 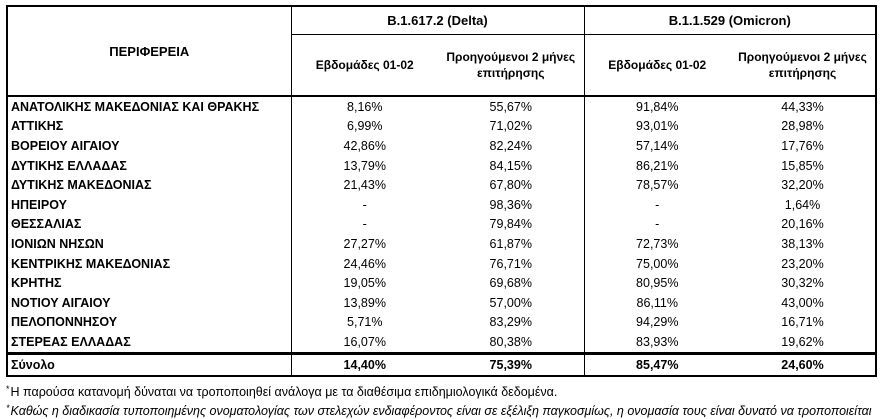 What do you see at coordinates (656, 263) in the screenshot?
I see `omicron-weeks-value: 75,00%` at bounding box center [656, 263].